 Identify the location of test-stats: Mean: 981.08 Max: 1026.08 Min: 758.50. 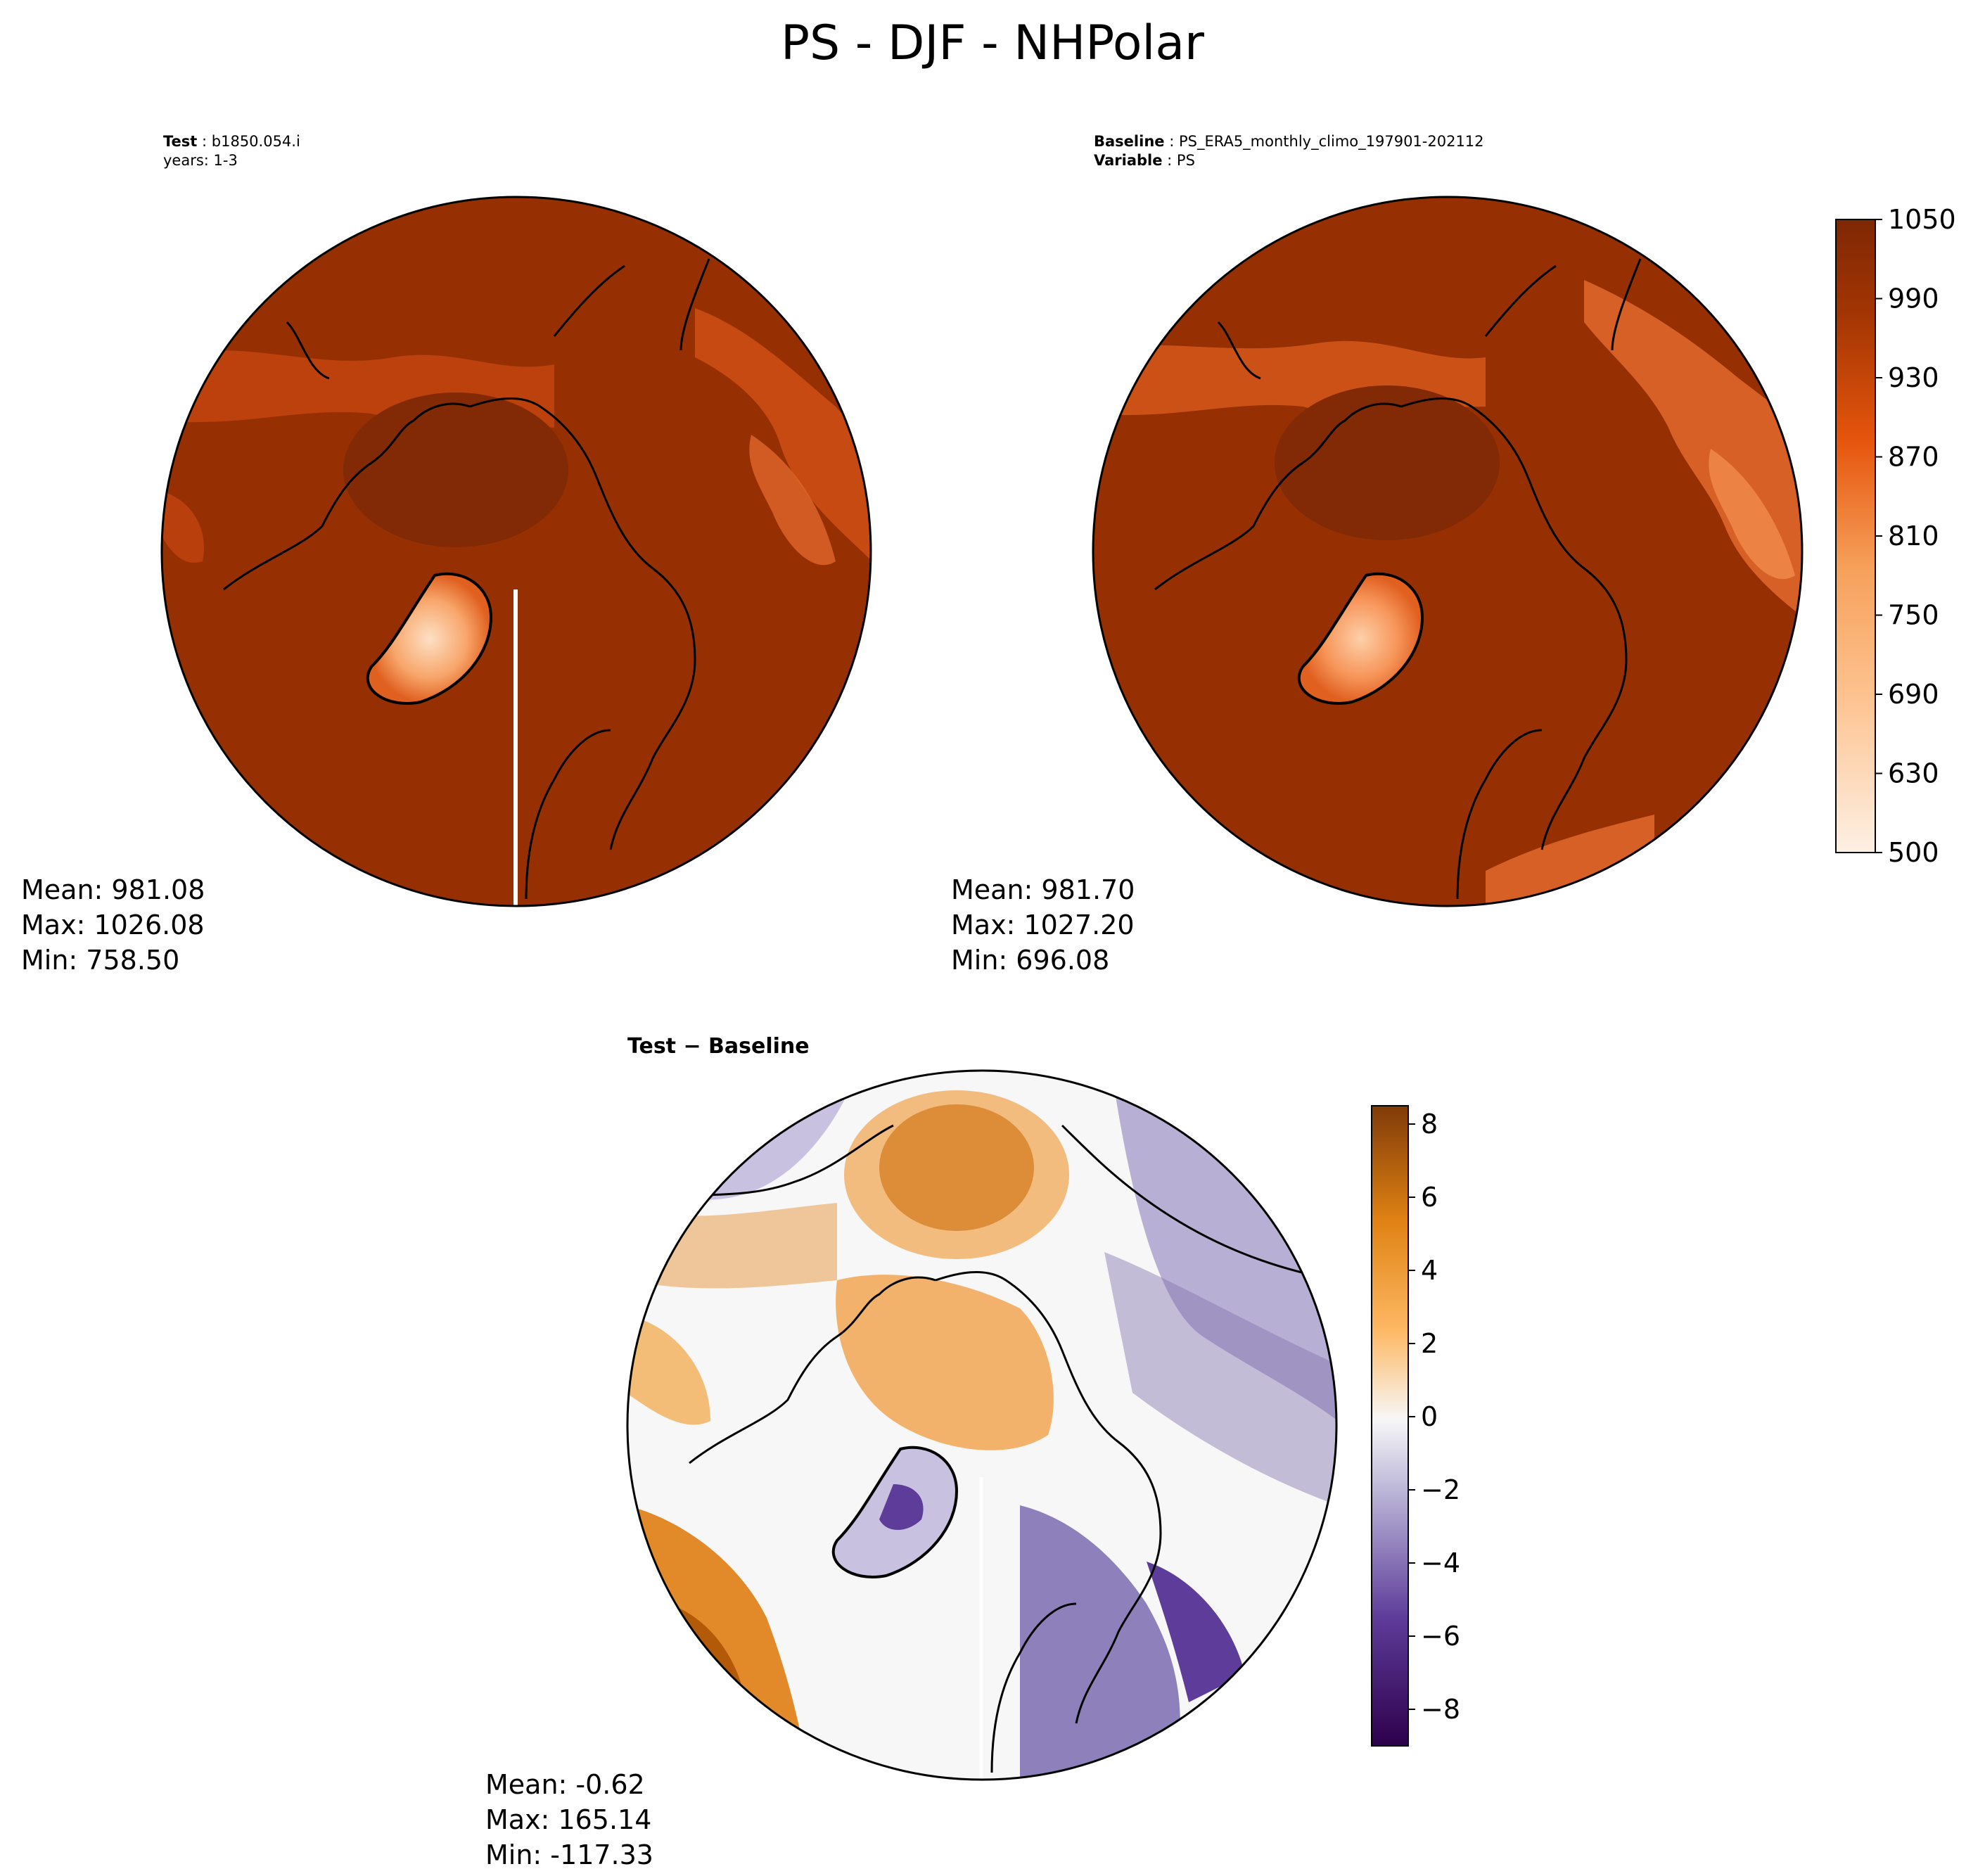
(113, 925).